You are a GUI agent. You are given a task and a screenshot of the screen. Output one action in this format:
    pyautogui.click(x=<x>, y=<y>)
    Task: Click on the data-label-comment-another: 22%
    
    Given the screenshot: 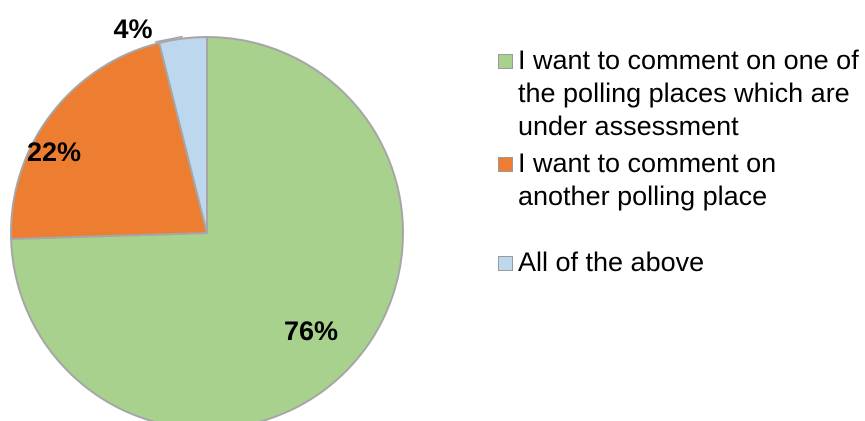 What is the action you would take?
    pyautogui.click(x=54, y=152)
    